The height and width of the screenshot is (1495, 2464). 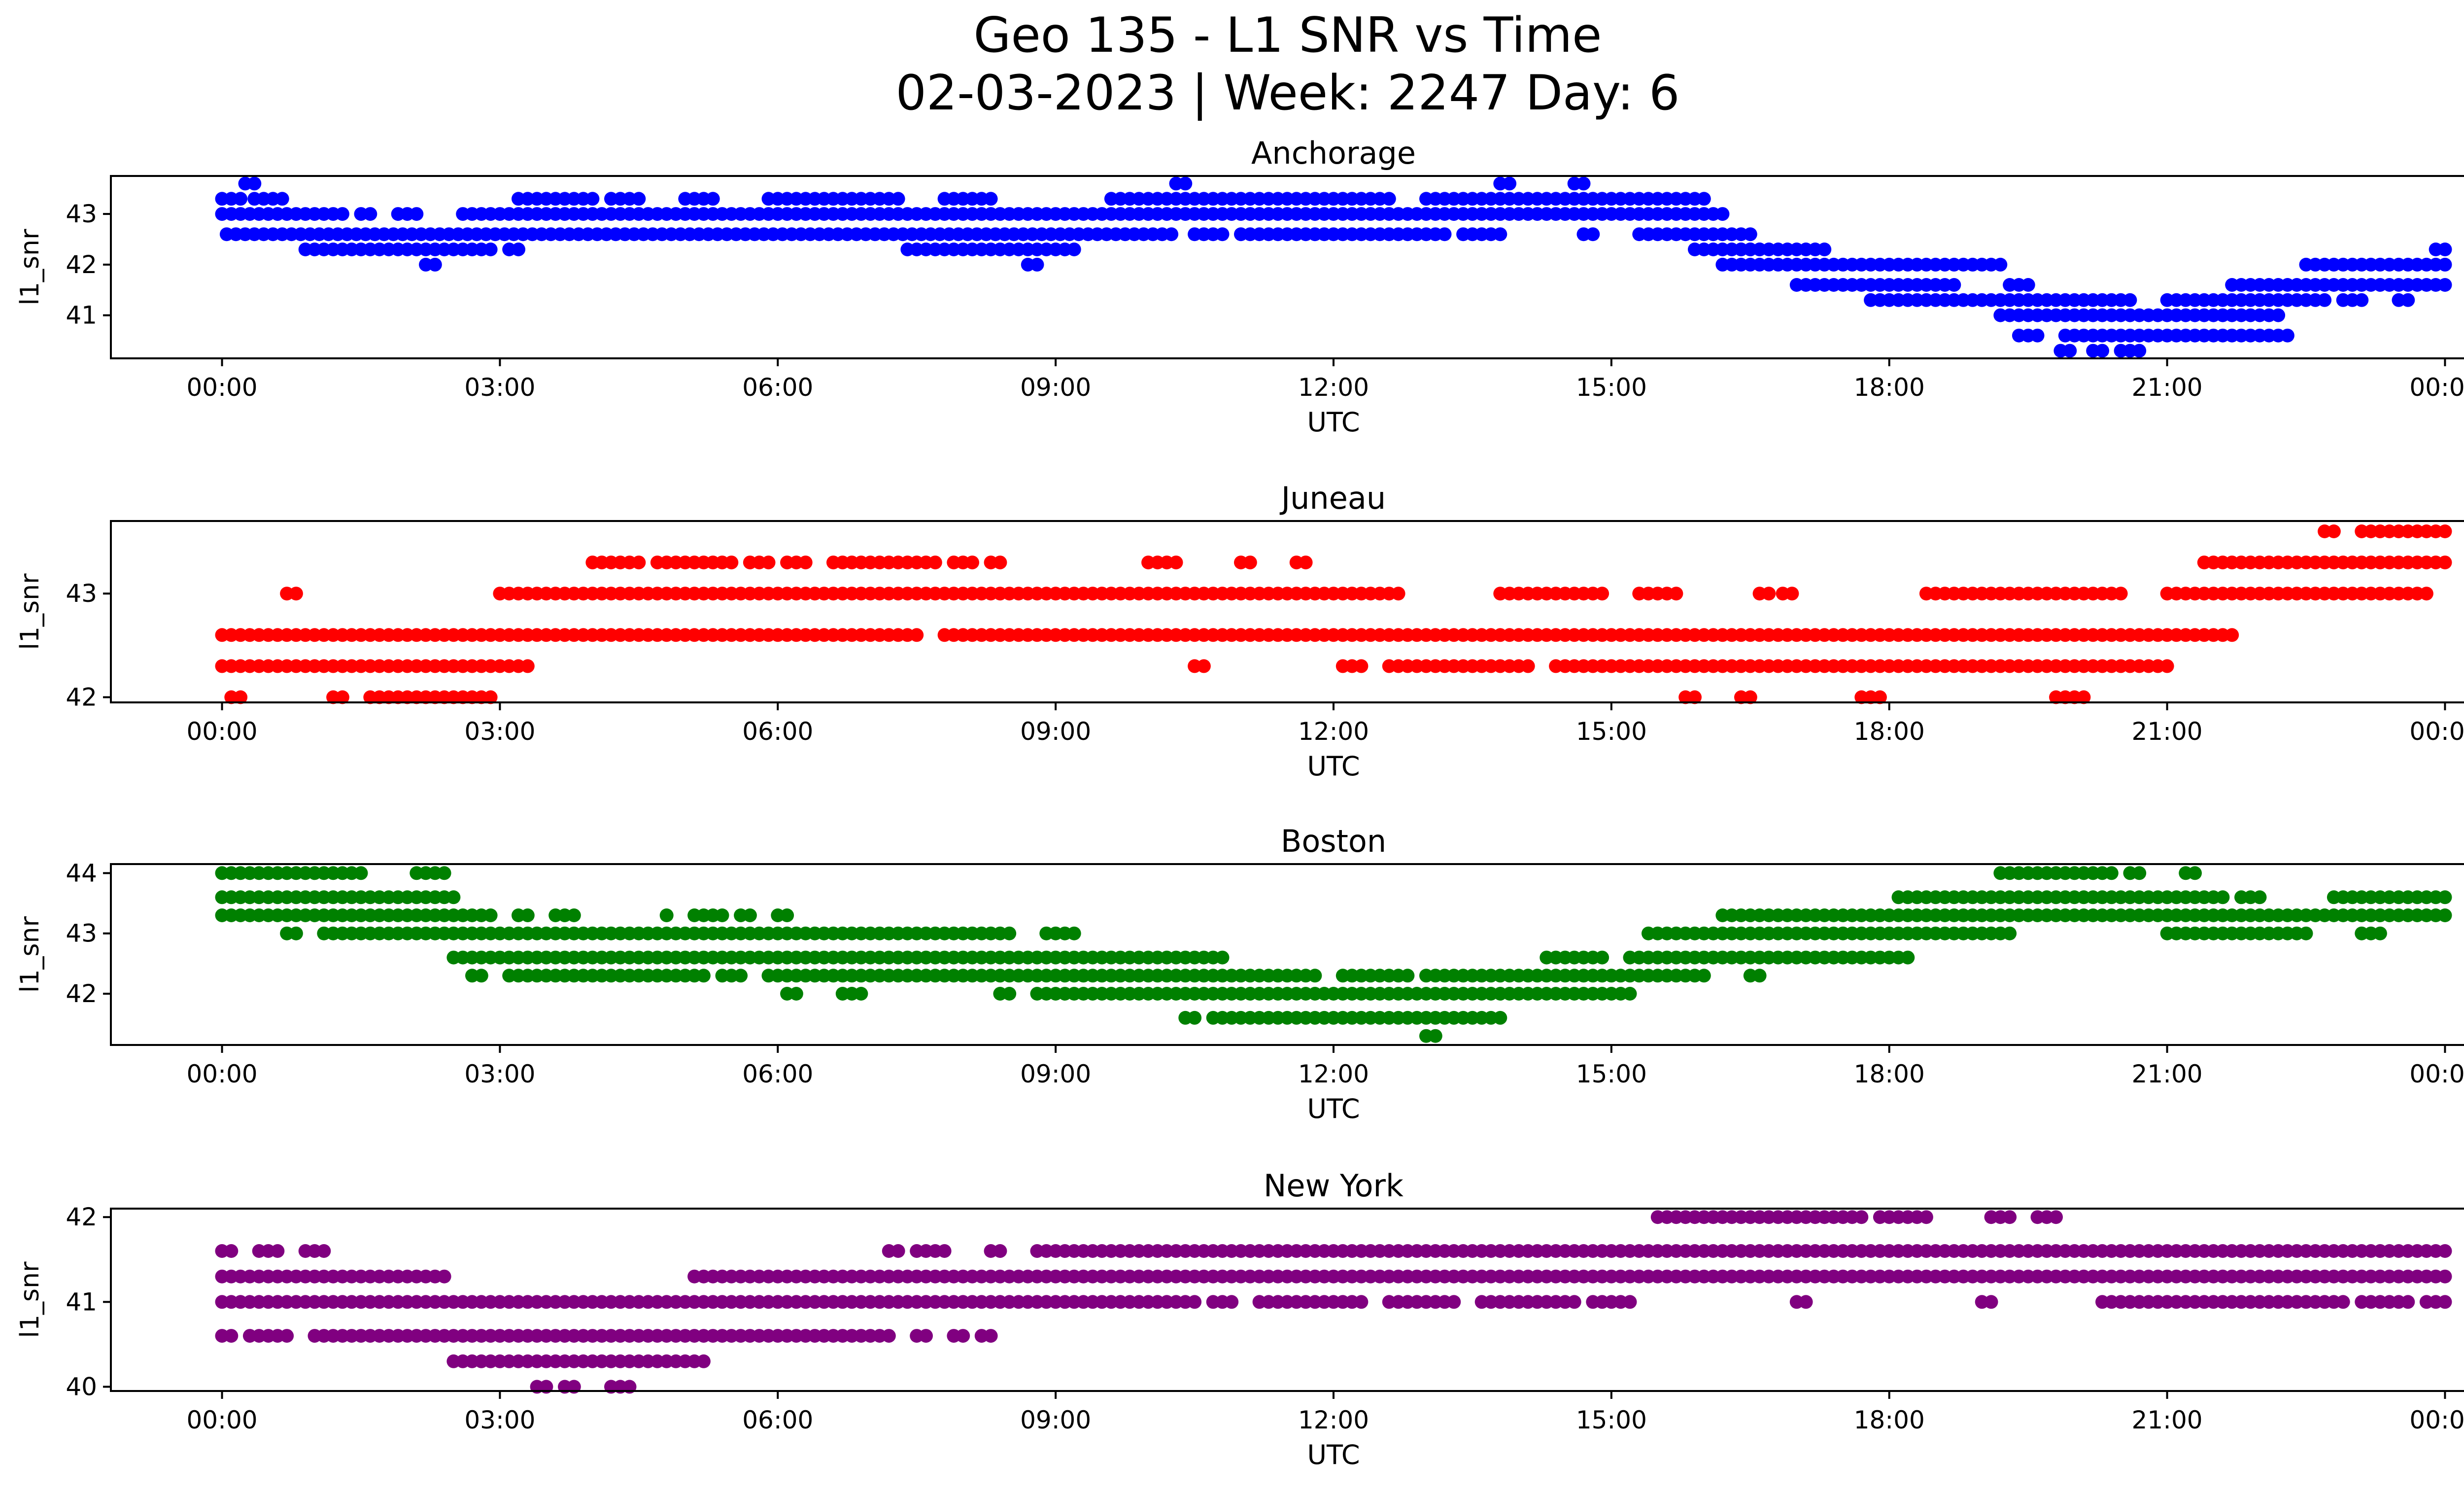 I want to click on subplot-title: Juneau, so click(x=1332, y=498).